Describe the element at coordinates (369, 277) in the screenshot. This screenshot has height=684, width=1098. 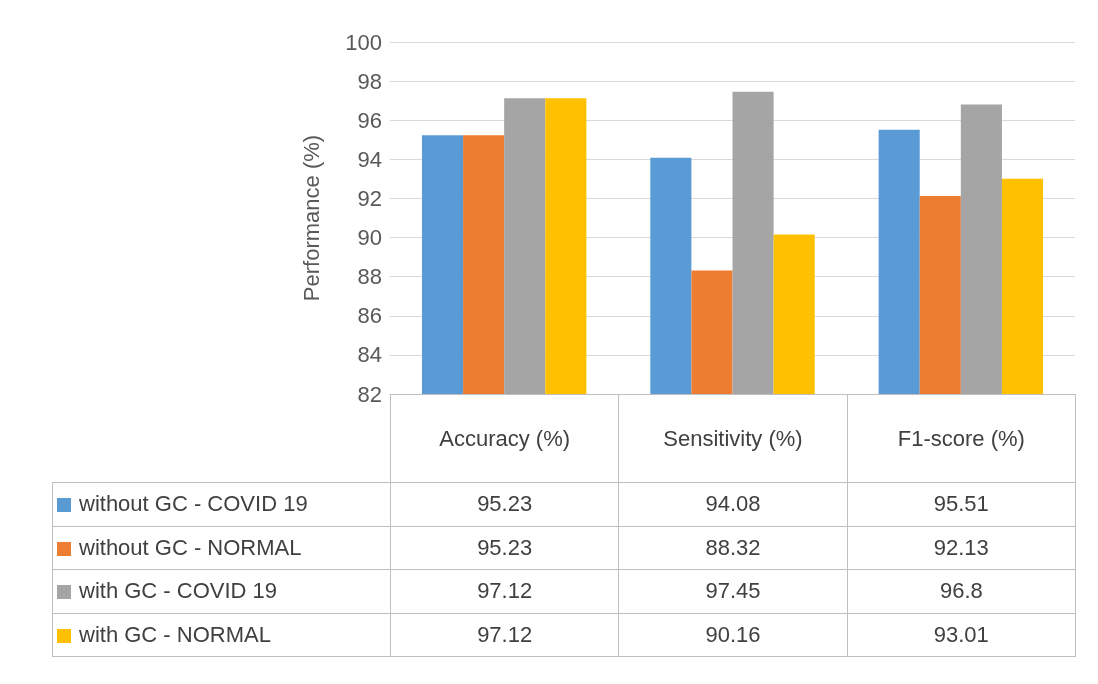
I see `y-tick-label: 88` at that location.